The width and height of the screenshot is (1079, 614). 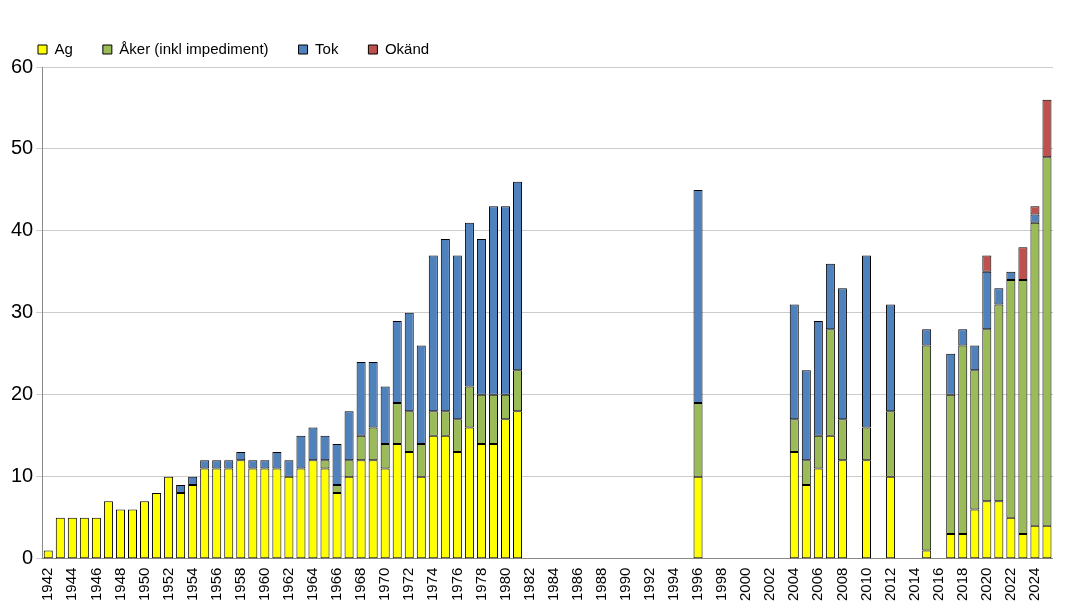 What do you see at coordinates (28, 557) in the screenshot?
I see `y-tick-label: 0` at bounding box center [28, 557].